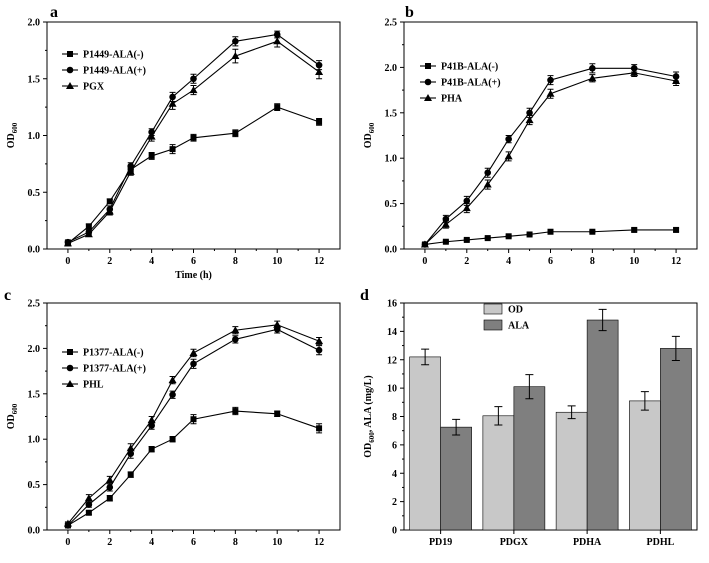 The height and width of the screenshot is (563, 709). Describe the element at coordinates (93, 385) in the screenshot. I see `legend-label: PHL` at that location.